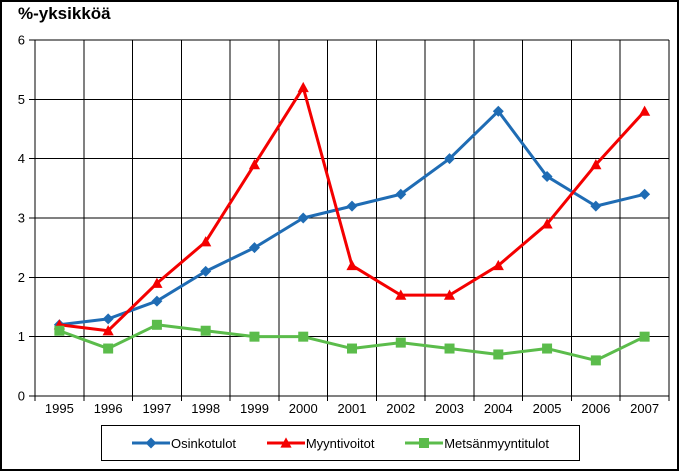 Image resolution: width=679 pixels, height=471 pixels. What do you see at coordinates (496, 443) in the screenshot?
I see `legend-label: Metsänmyyntitulot` at bounding box center [496, 443].